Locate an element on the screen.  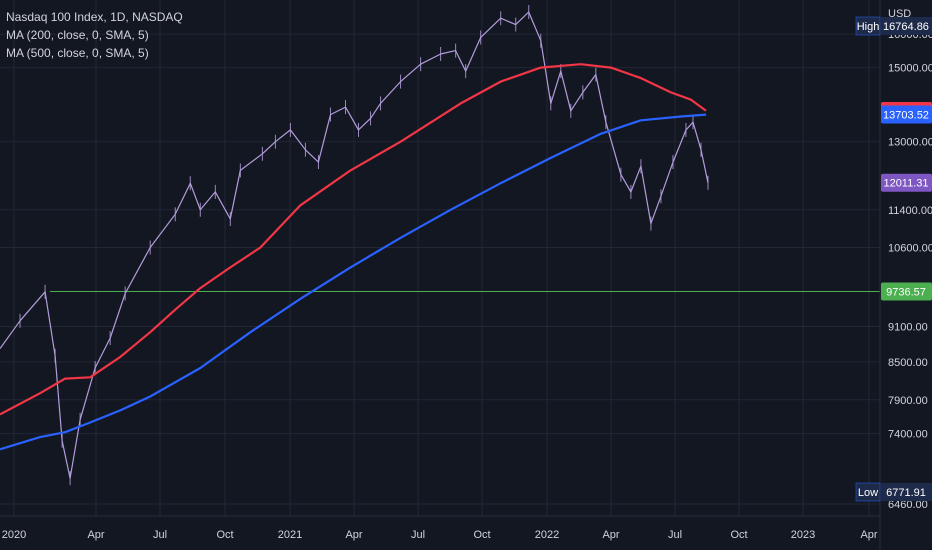
price-tag-value: 16764.86 is located at coordinates (906, 27).